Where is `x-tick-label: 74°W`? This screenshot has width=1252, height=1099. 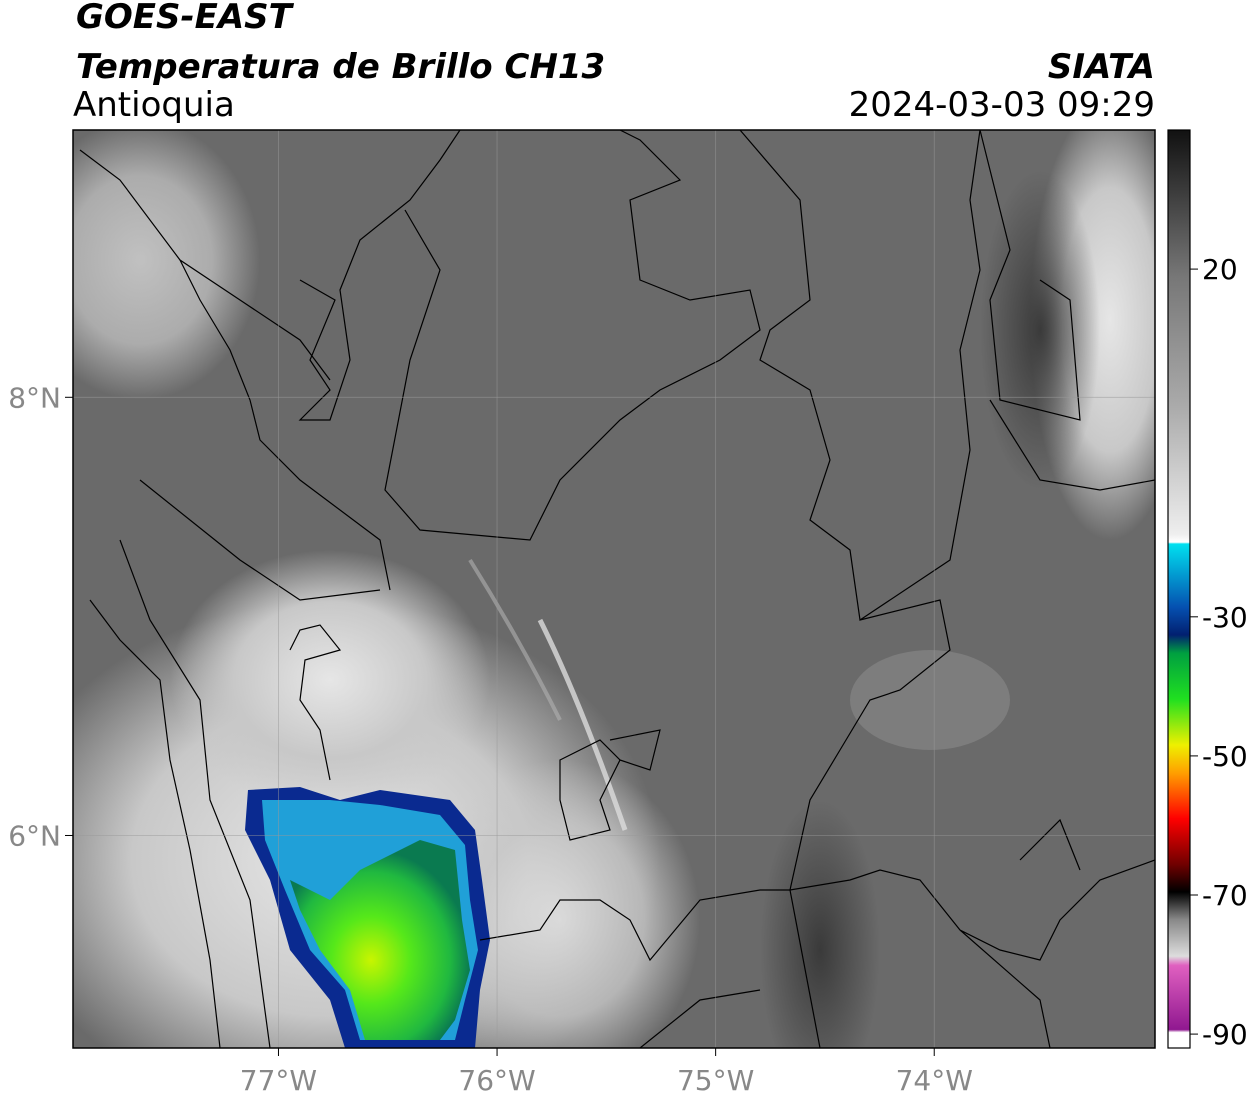 x-tick-label: 74°W is located at coordinates (934, 1080).